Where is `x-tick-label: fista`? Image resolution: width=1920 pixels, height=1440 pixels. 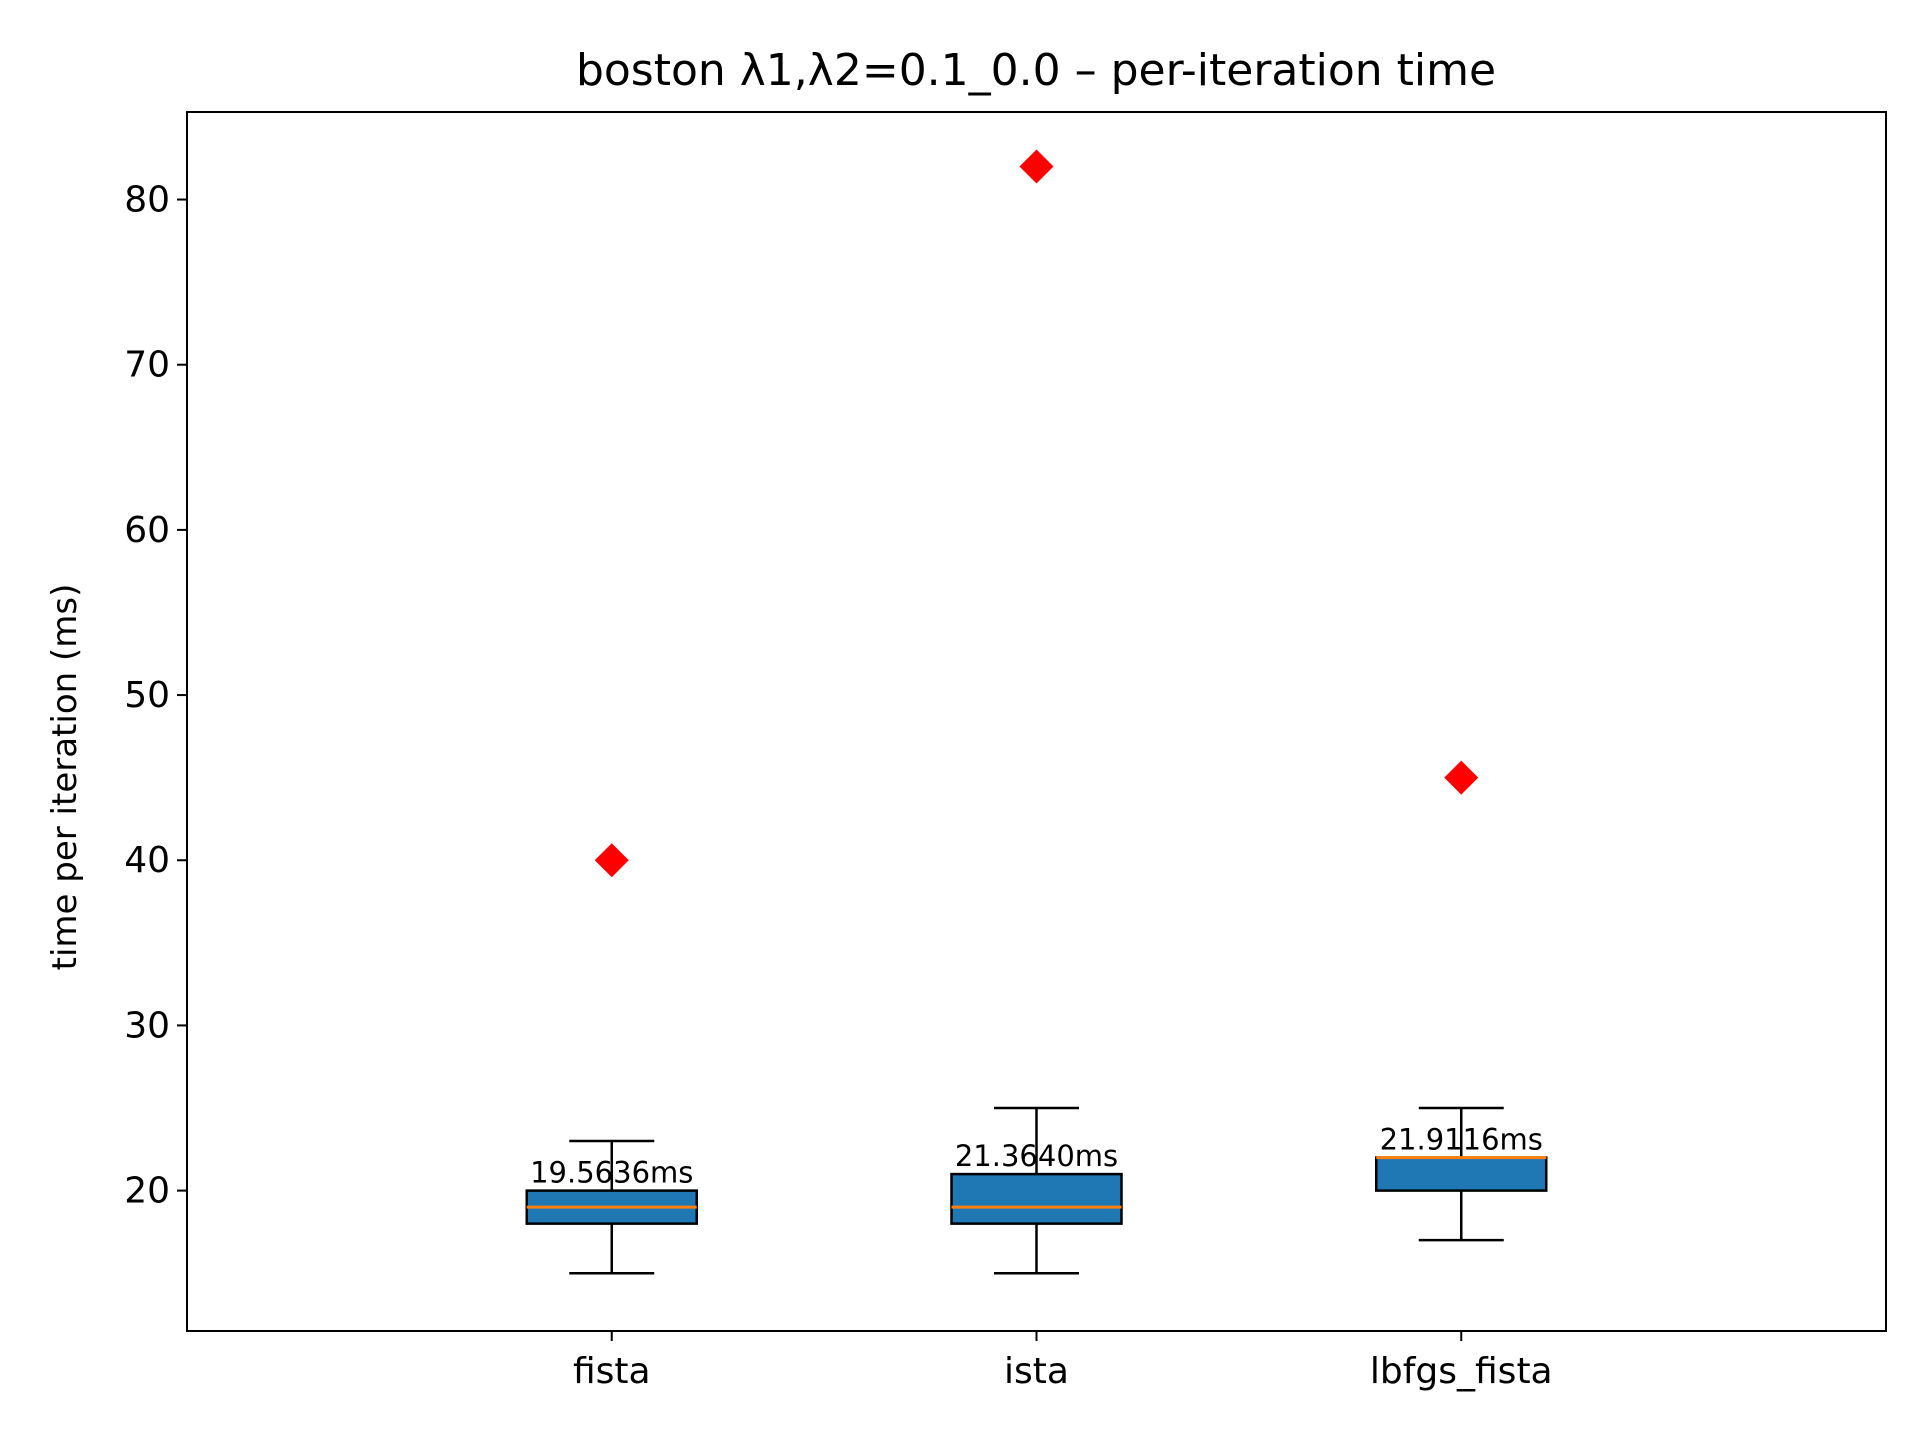 x-tick-label: fista is located at coordinates (612, 1371).